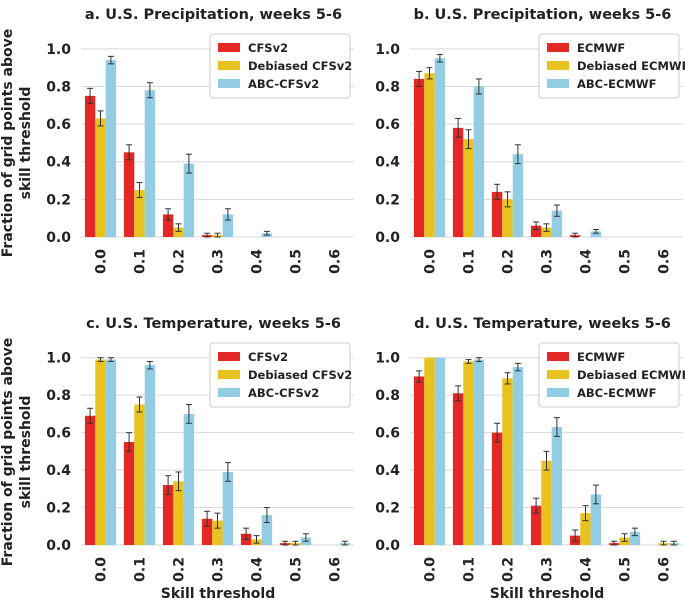 The width and height of the screenshot is (685, 608). I want to click on legend-label: Debiased CFSv2, so click(300, 66).